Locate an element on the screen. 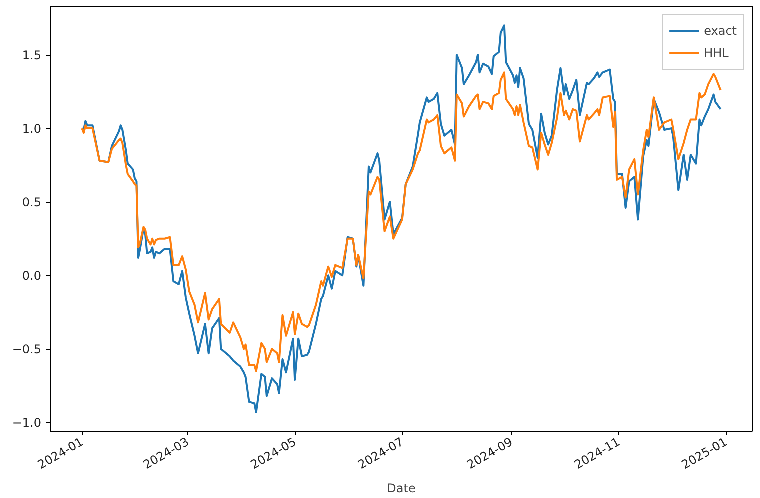  x-axis-title: Date is located at coordinates (401, 488).